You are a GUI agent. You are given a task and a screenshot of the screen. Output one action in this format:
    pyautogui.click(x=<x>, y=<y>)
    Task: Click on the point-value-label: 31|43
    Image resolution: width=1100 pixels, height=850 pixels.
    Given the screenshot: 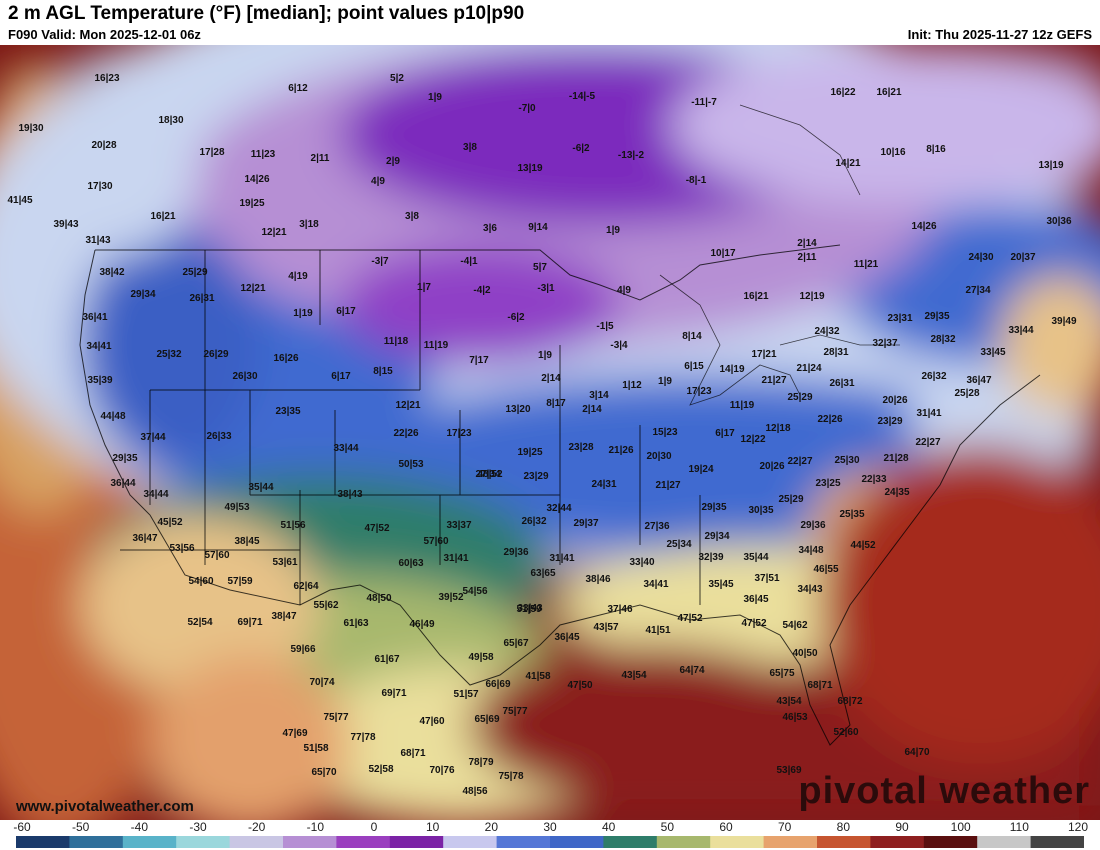 What is the action you would take?
    pyautogui.click(x=97, y=240)
    